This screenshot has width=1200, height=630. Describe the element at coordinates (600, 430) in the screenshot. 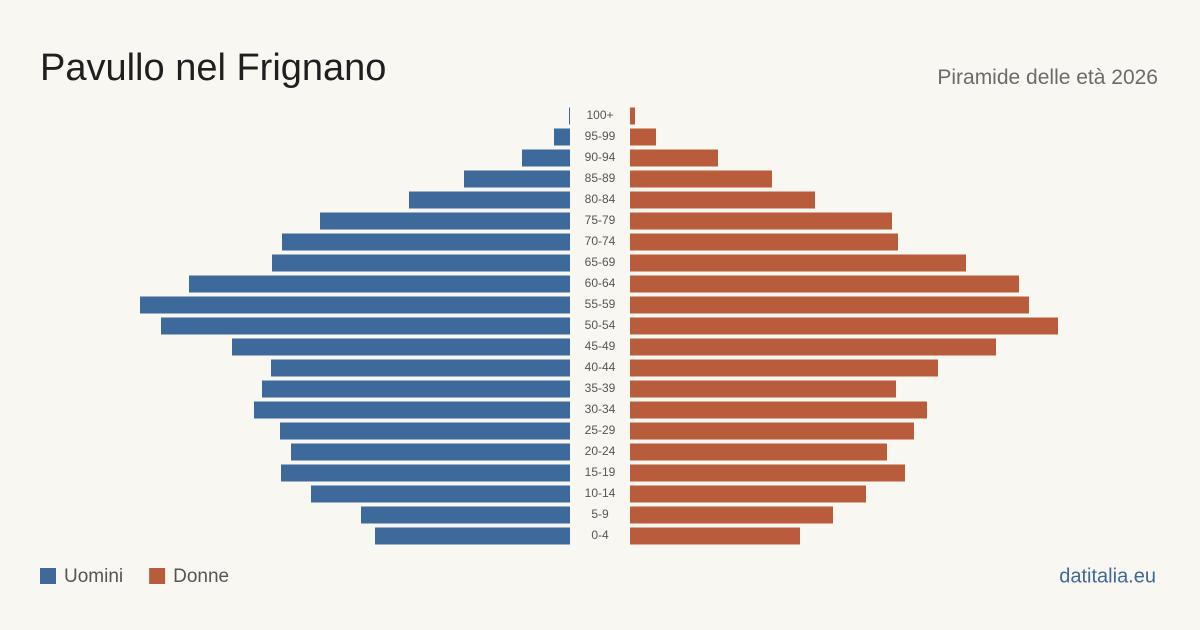

I see `age-label: 25-29` at that location.